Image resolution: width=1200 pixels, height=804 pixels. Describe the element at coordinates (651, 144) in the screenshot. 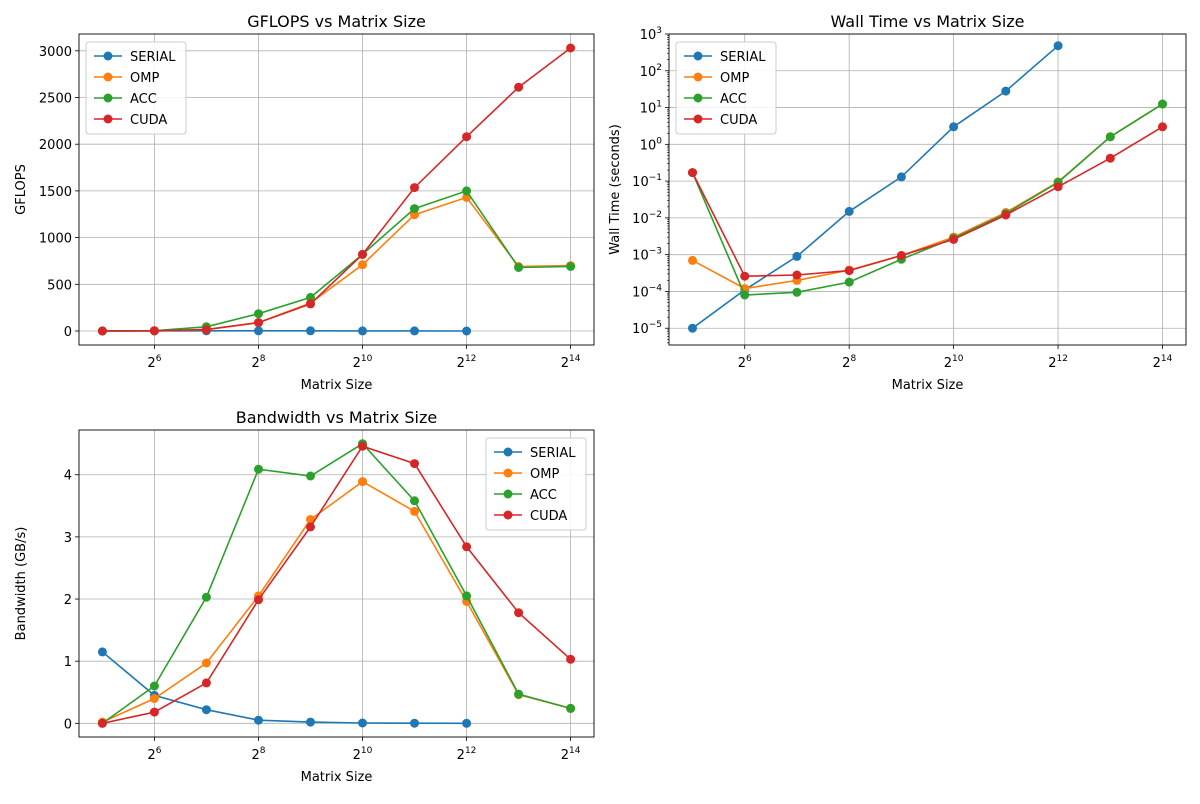

I see `y-tick-label: 10⁰` at that location.